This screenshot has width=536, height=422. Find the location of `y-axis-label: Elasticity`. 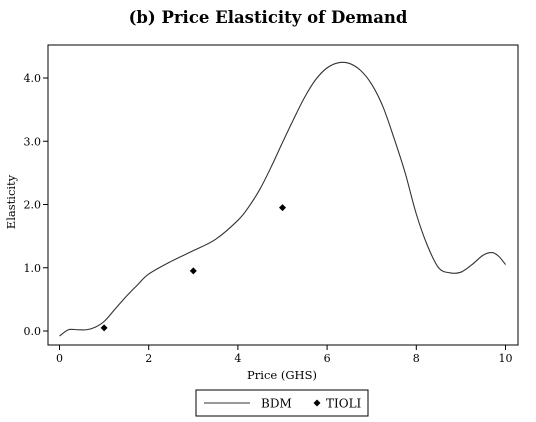

y-axis-label: Elasticity is located at coordinates (11, 201).